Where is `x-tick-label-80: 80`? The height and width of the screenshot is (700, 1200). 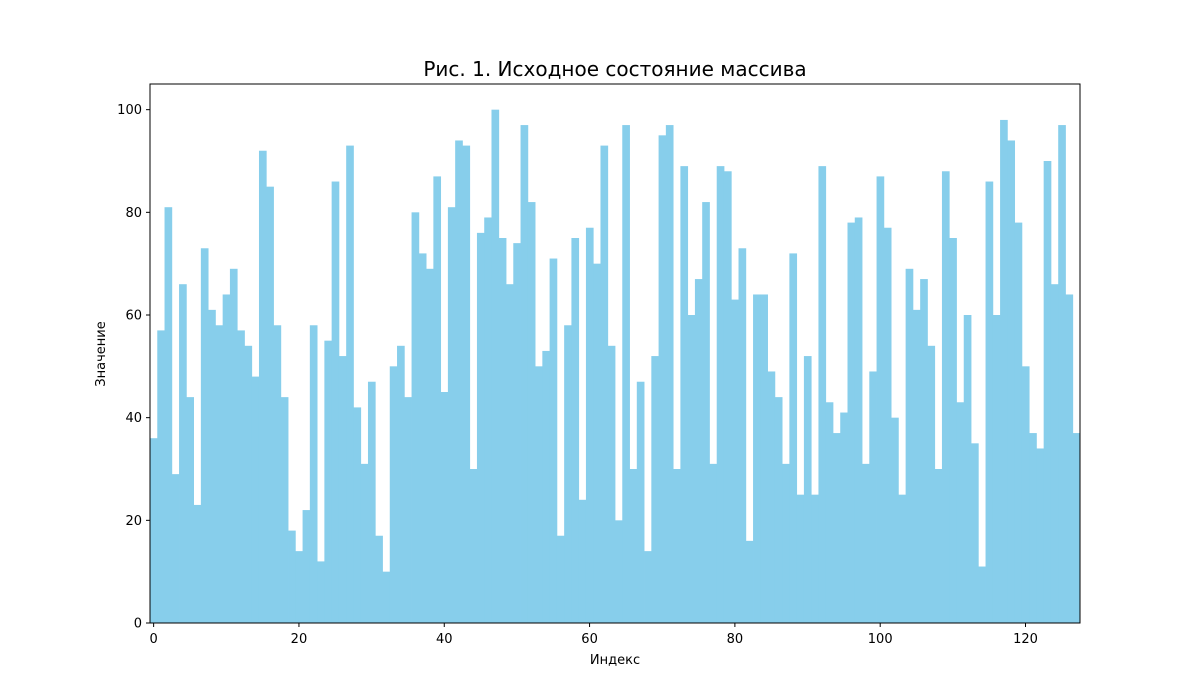 x-tick-label-80: 80 is located at coordinates (735, 639).